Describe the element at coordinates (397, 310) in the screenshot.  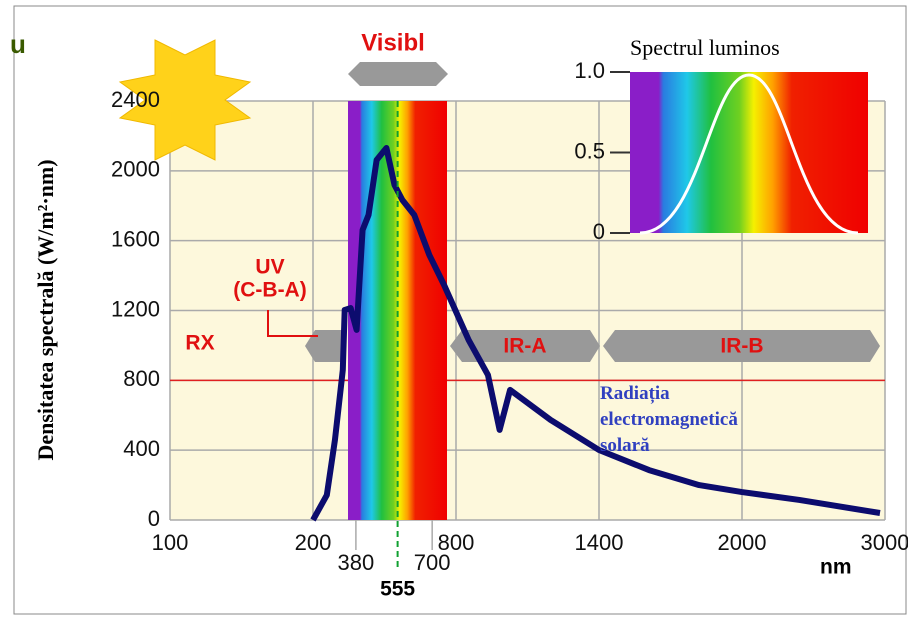
I see `visible-band` at that location.